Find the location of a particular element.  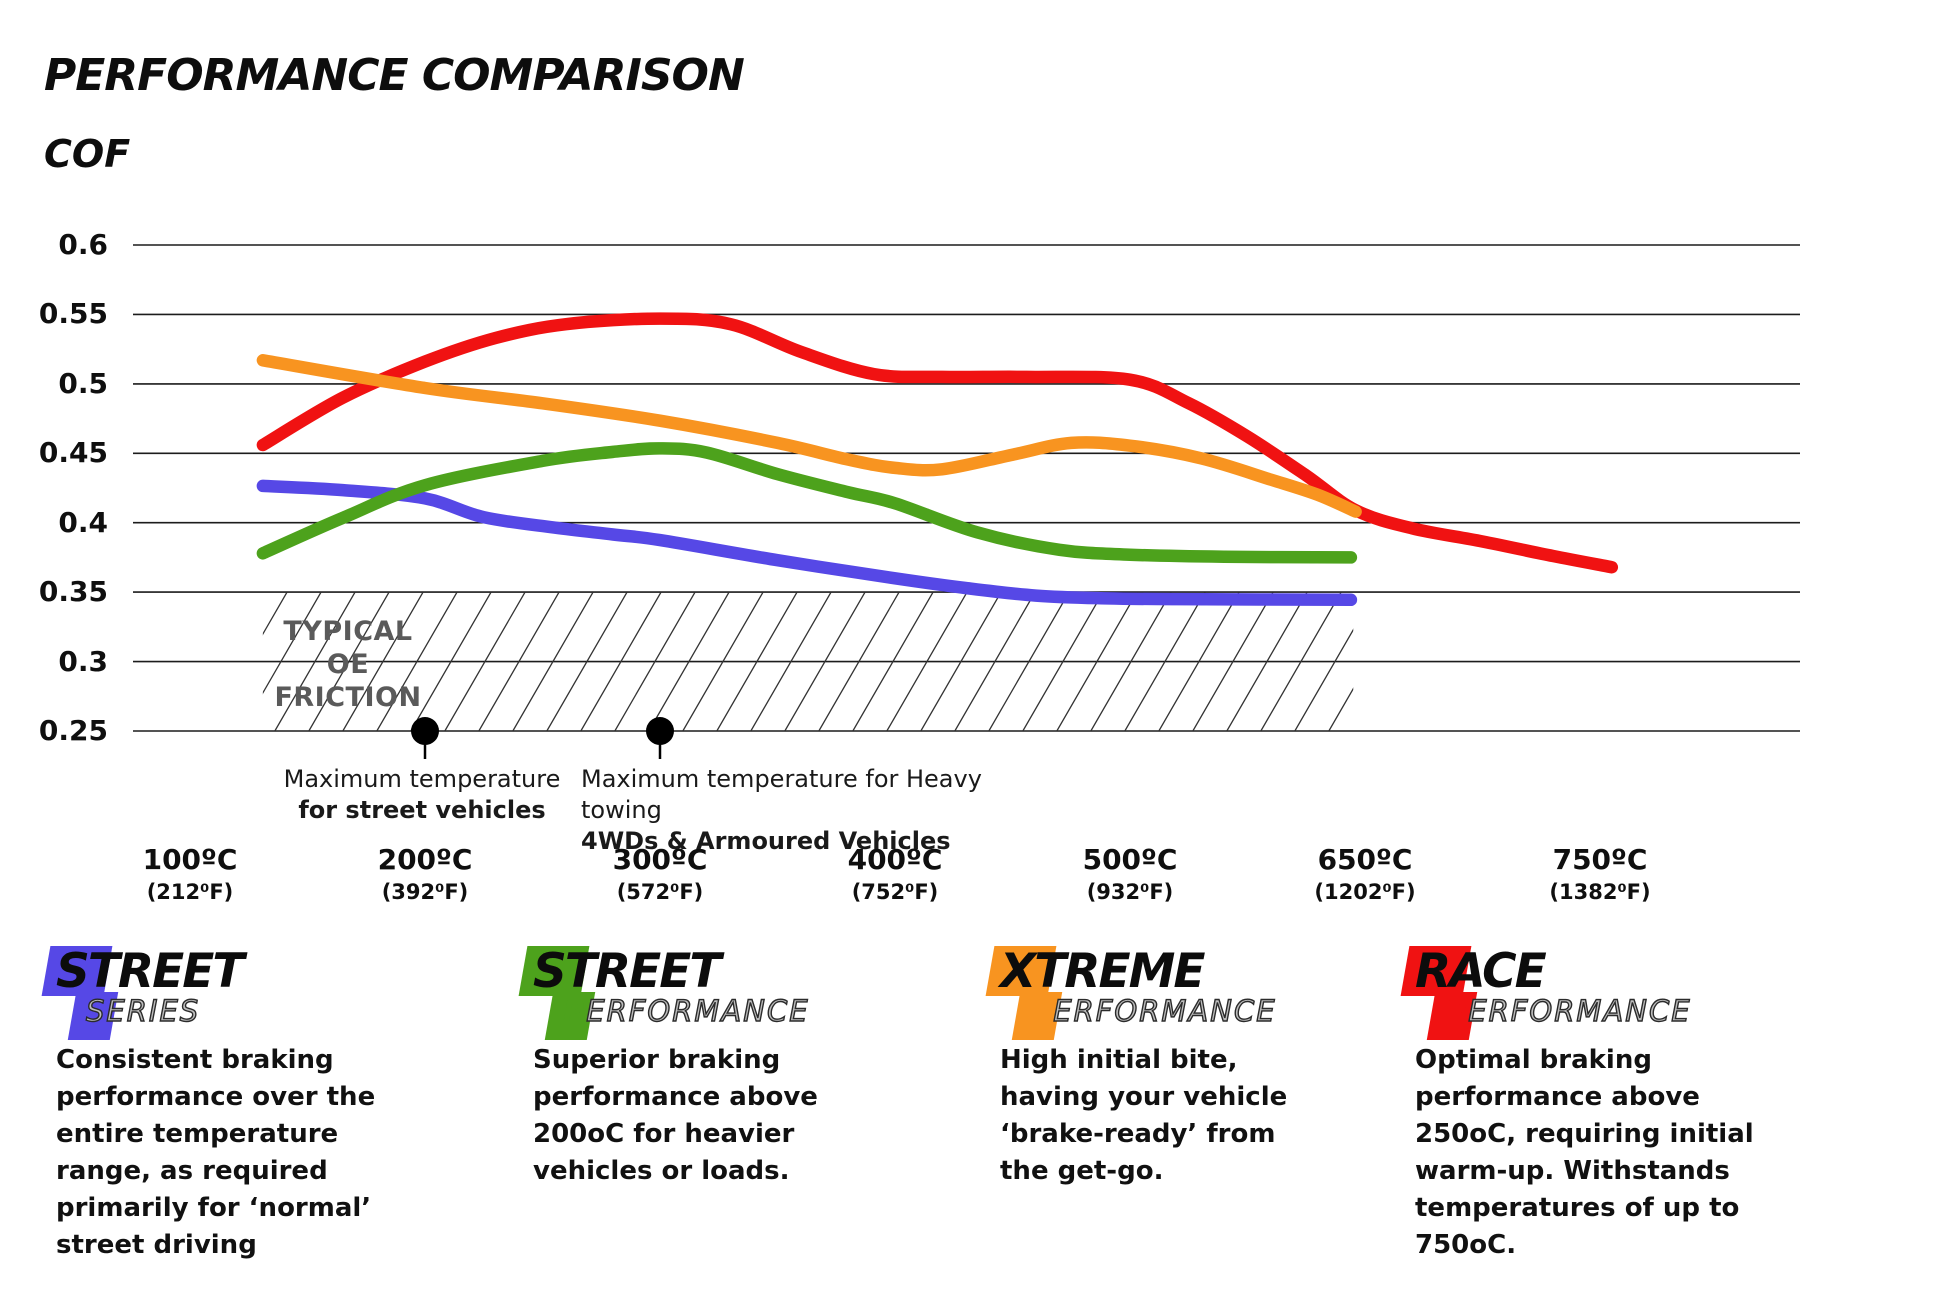

x-tick-label: 650ºC (1202⁰F) is located at coordinates (1365, 873).